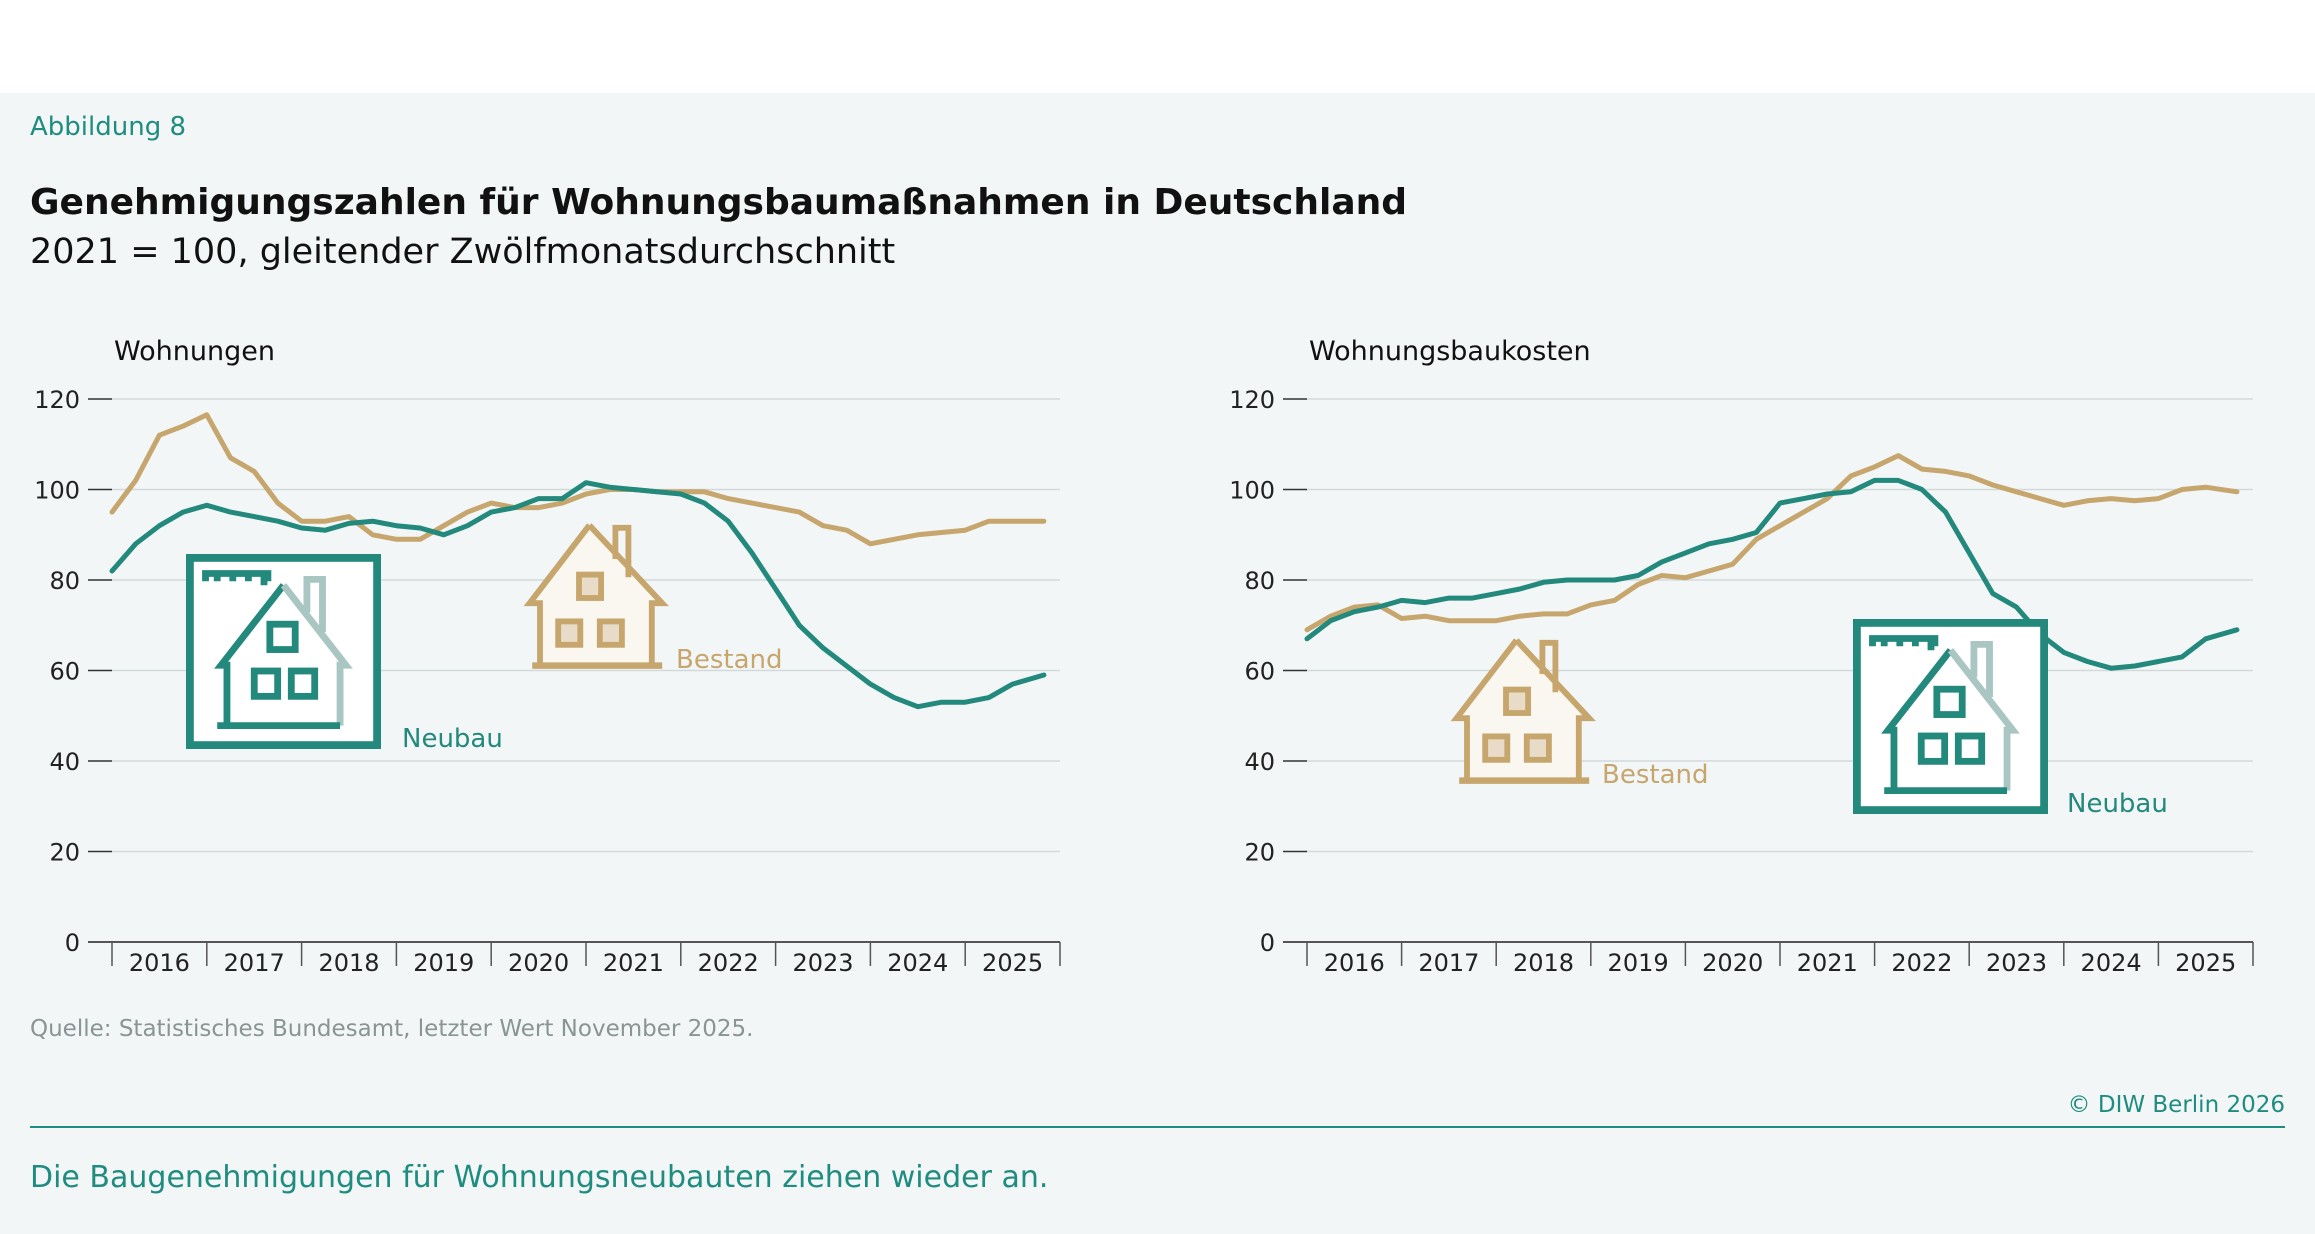 This screenshot has height=1234, width=2315. What do you see at coordinates (108, 127) in the screenshot?
I see `figure-label: Abbildung 8` at bounding box center [108, 127].